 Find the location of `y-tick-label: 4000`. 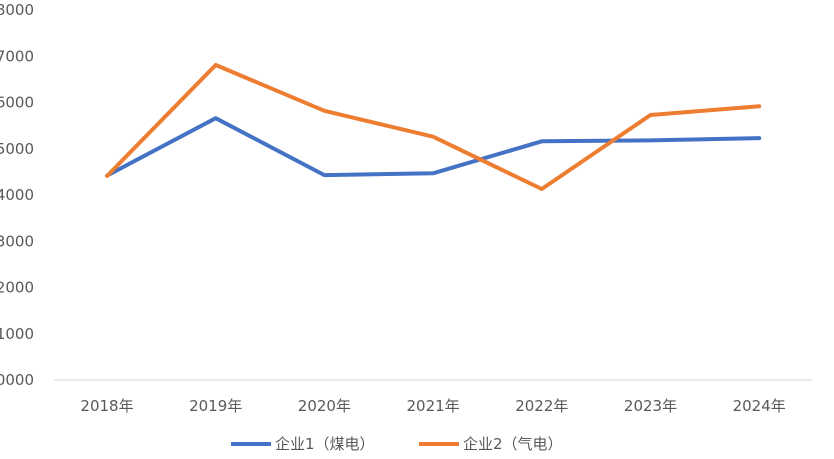

y-tick-label: 4000 is located at coordinates (17, 195).